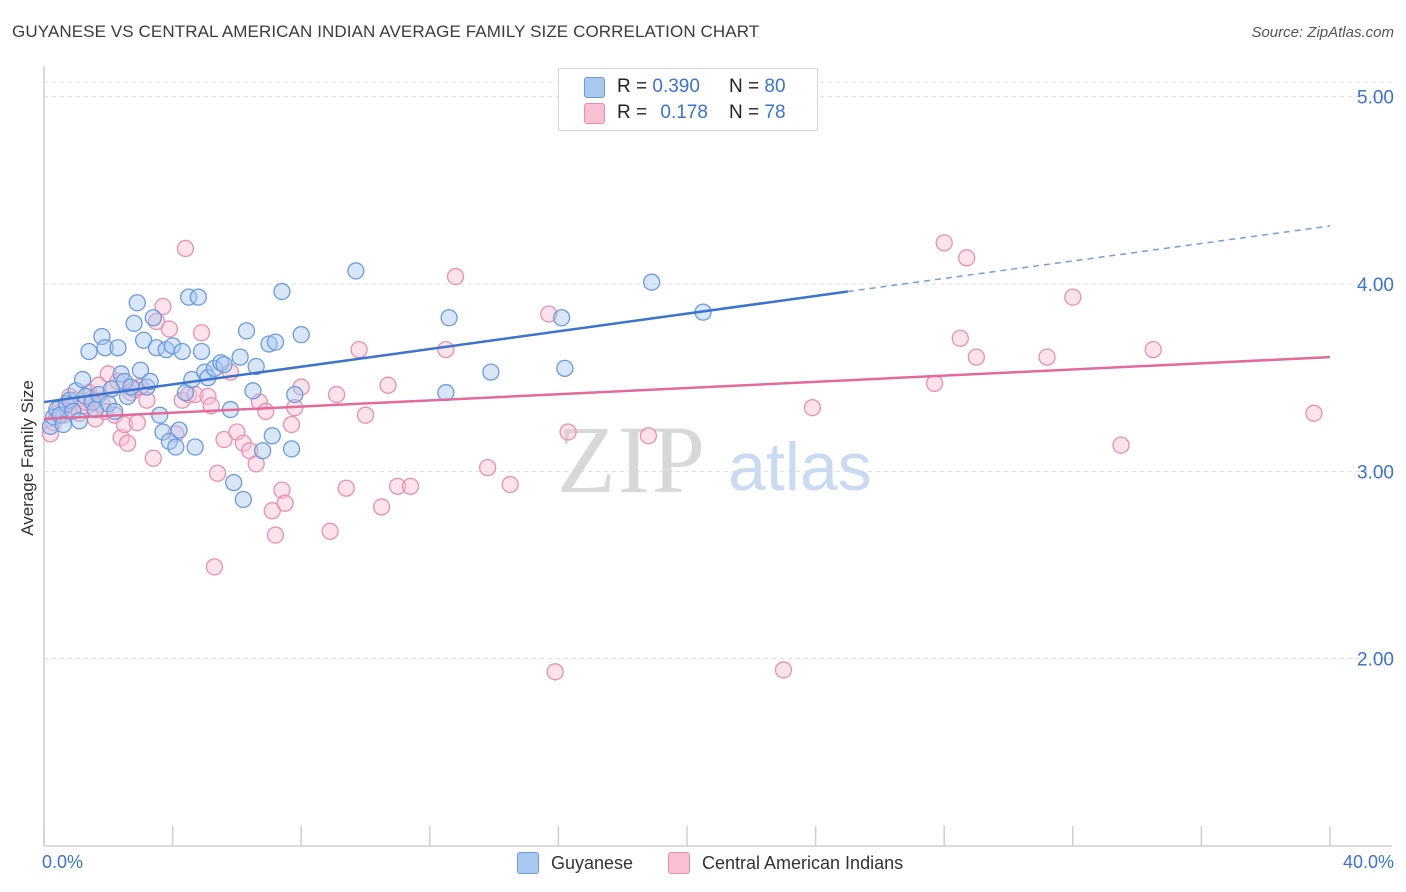  I want to click on series-legend-guyanese: Guyanese, so click(575, 863).